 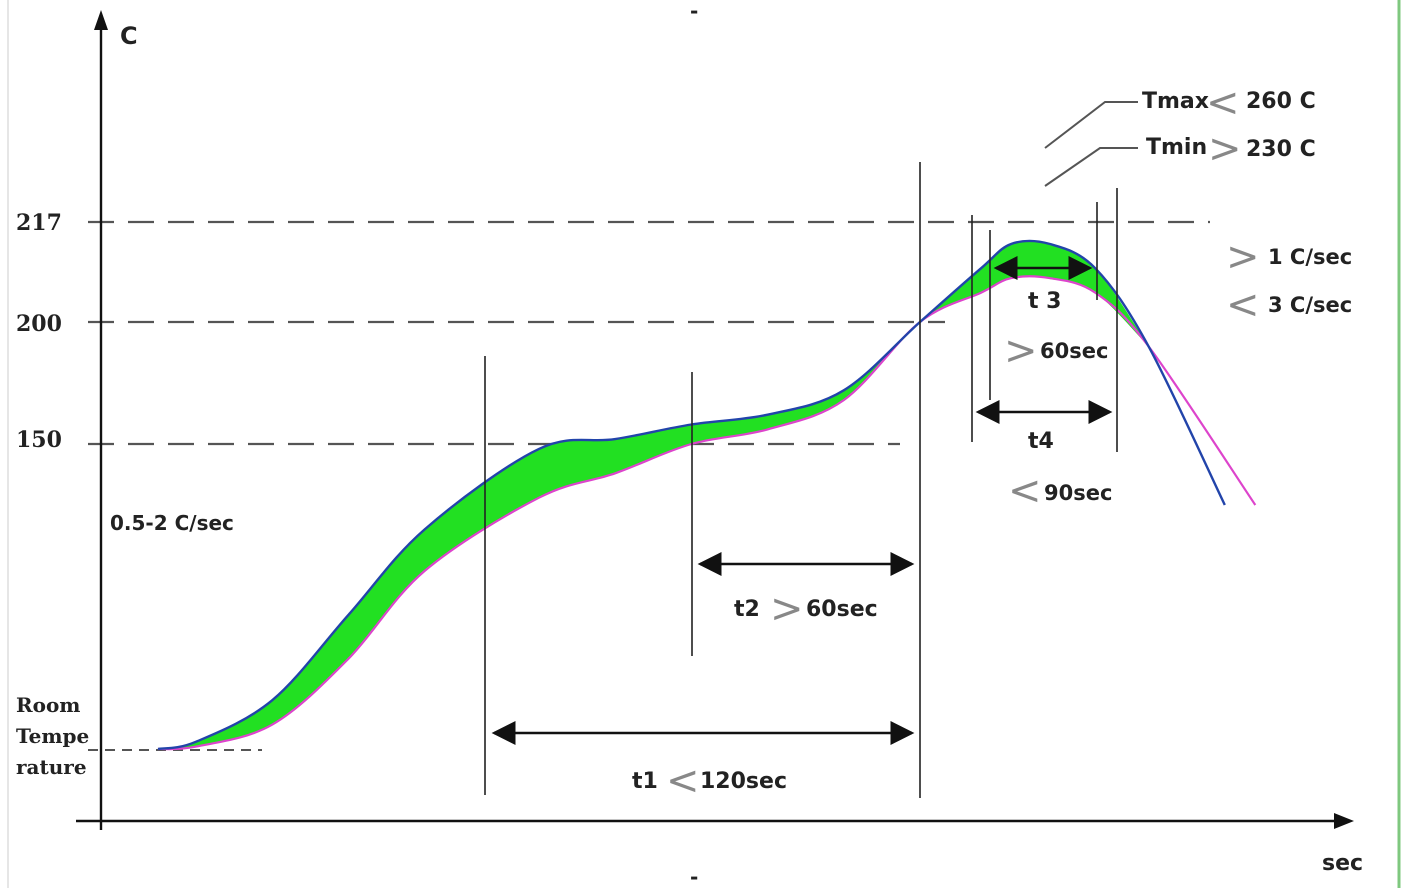 What do you see at coordinates (1041, 441) in the screenshot?
I see `t4-name: t4` at bounding box center [1041, 441].